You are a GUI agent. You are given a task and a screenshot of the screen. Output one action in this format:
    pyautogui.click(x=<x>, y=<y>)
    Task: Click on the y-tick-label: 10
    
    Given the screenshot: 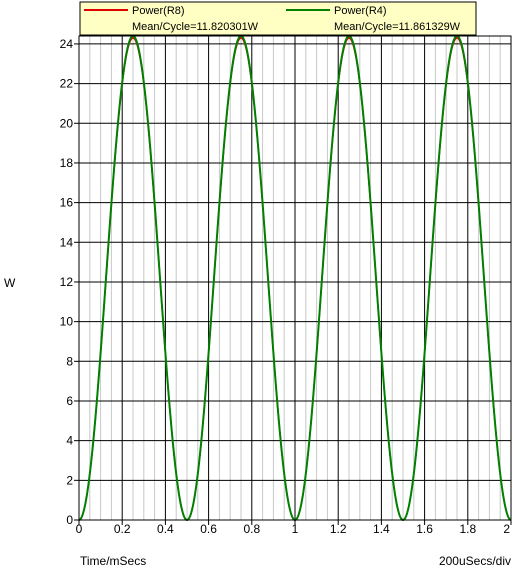 What is the action you would take?
    pyautogui.click(x=67, y=322)
    